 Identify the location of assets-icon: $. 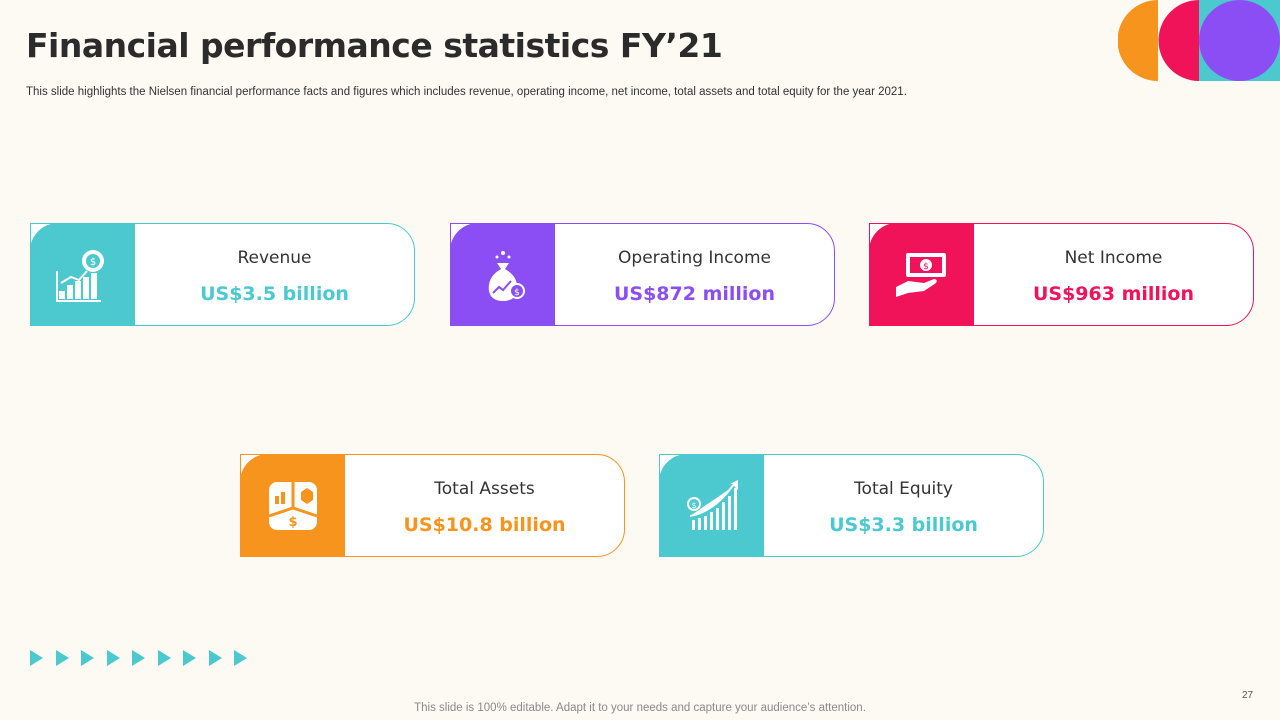
(292, 505).